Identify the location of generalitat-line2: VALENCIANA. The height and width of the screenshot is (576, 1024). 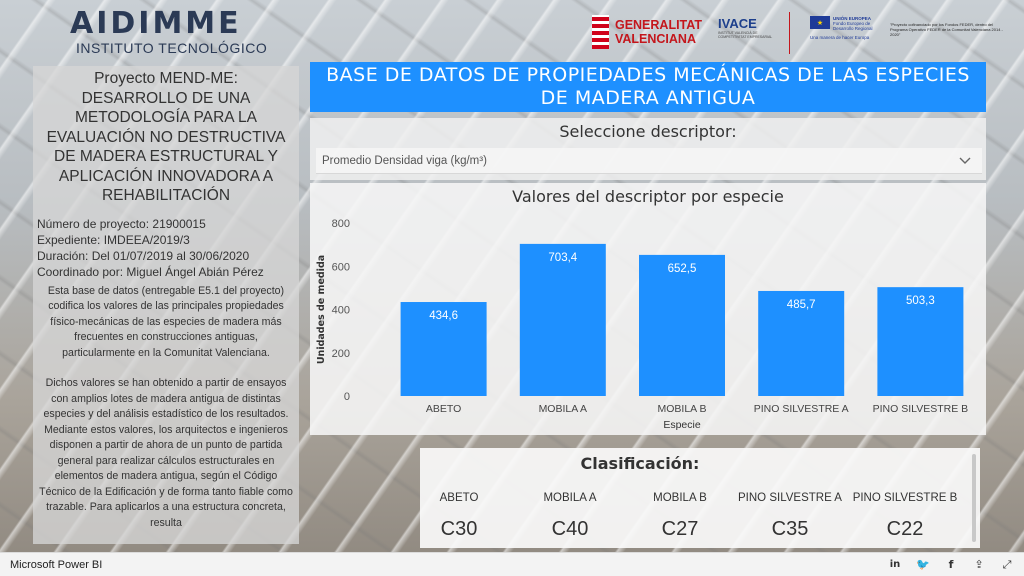
(655, 39).